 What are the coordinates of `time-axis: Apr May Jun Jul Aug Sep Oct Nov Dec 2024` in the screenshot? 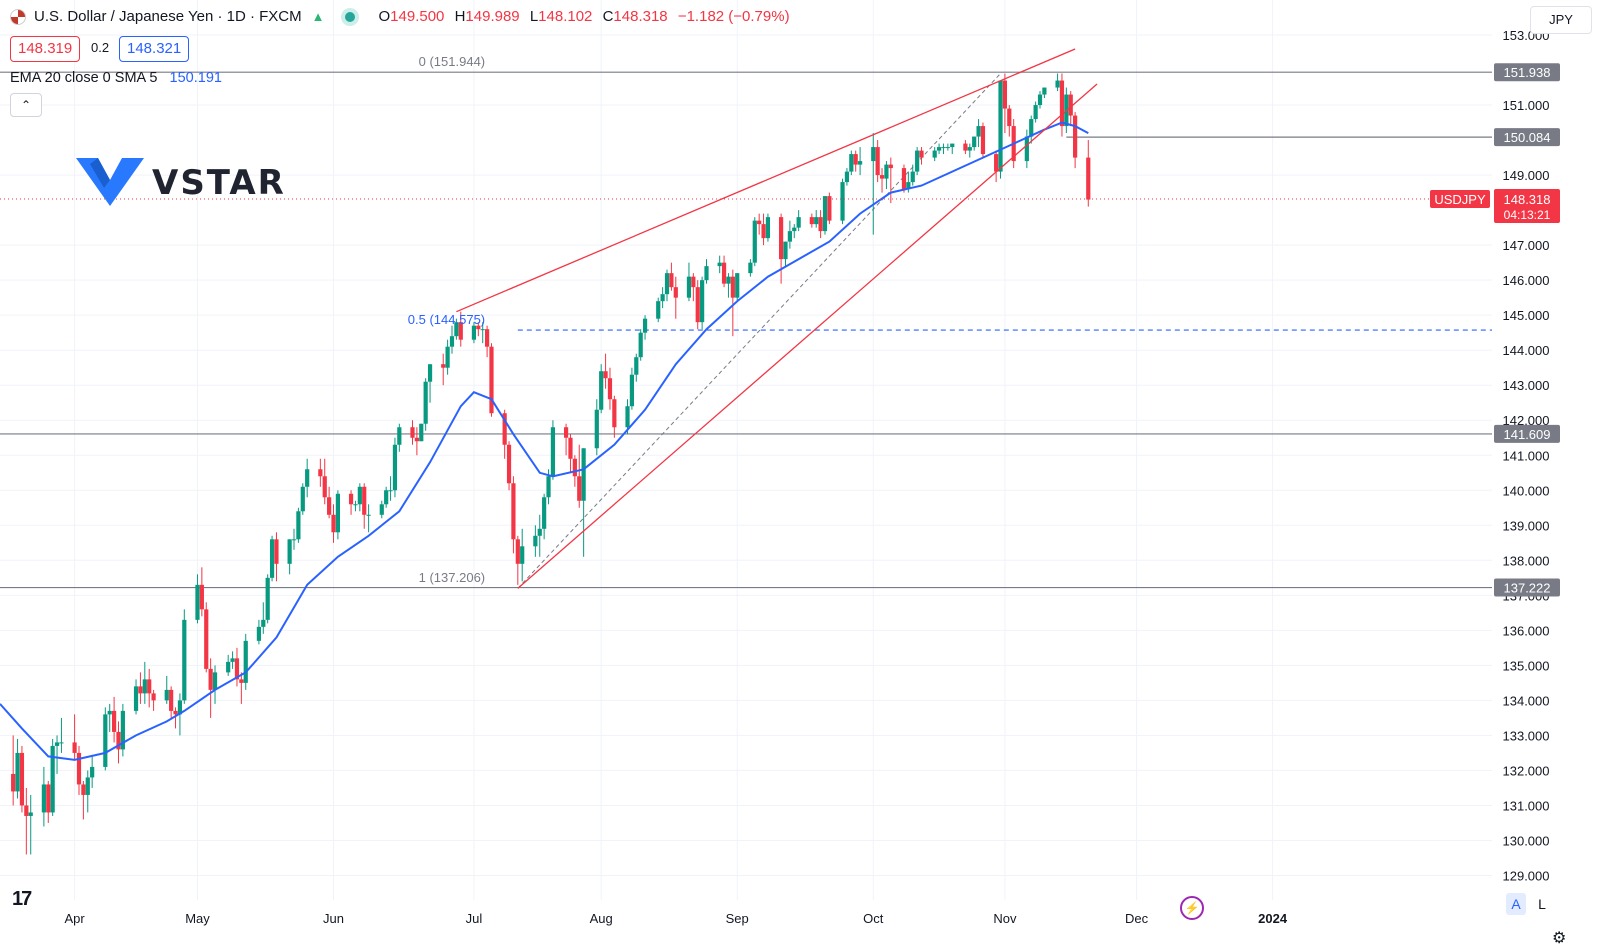 It's located at (675, 918).